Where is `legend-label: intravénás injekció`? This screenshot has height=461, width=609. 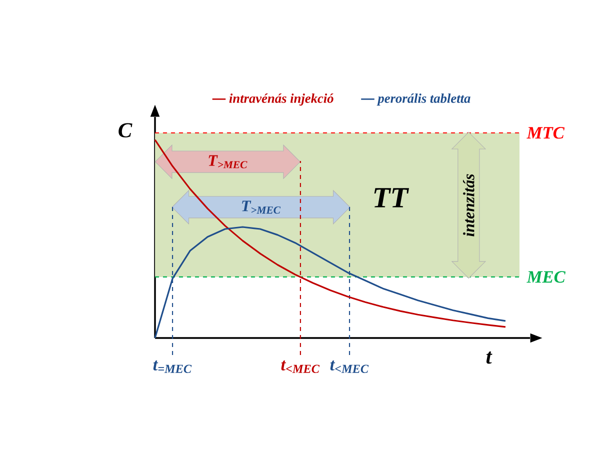
legend-label: intravénás injekció is located at coordinates (281, 100).